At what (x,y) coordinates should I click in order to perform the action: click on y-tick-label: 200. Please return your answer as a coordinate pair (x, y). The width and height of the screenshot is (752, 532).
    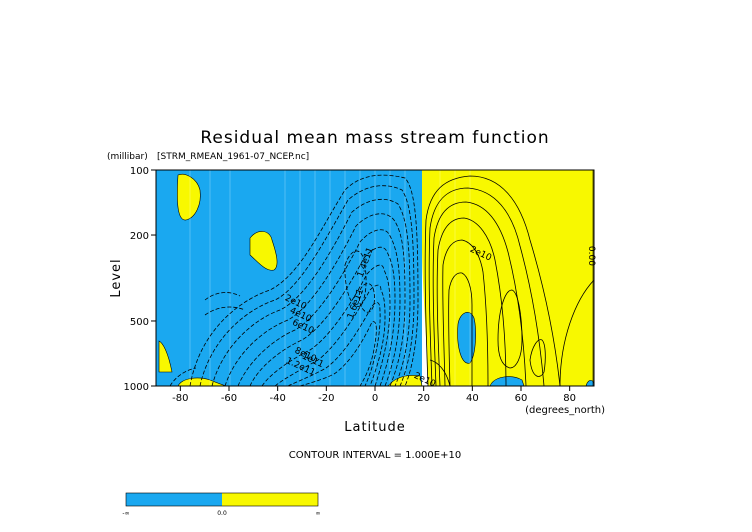
    Looking at the image, I should click on (139, 236).